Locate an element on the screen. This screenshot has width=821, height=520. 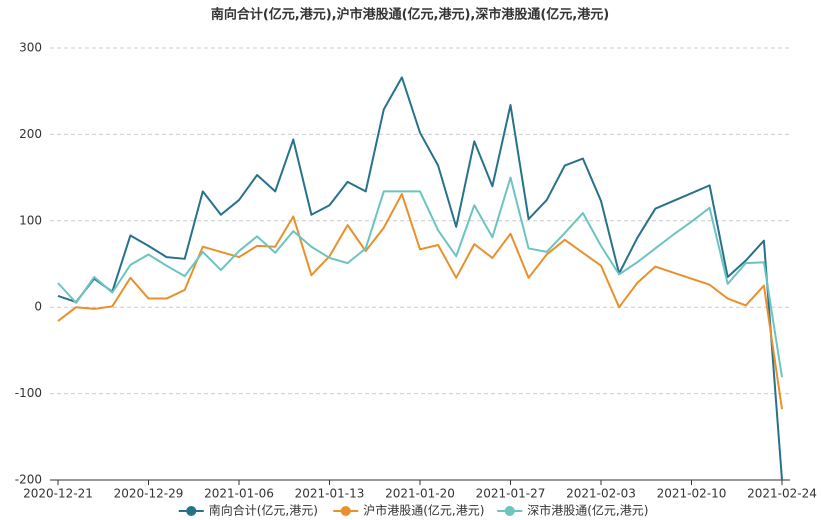
x-tick-label: 2021-02-03 is located at coordinates (601, 494).